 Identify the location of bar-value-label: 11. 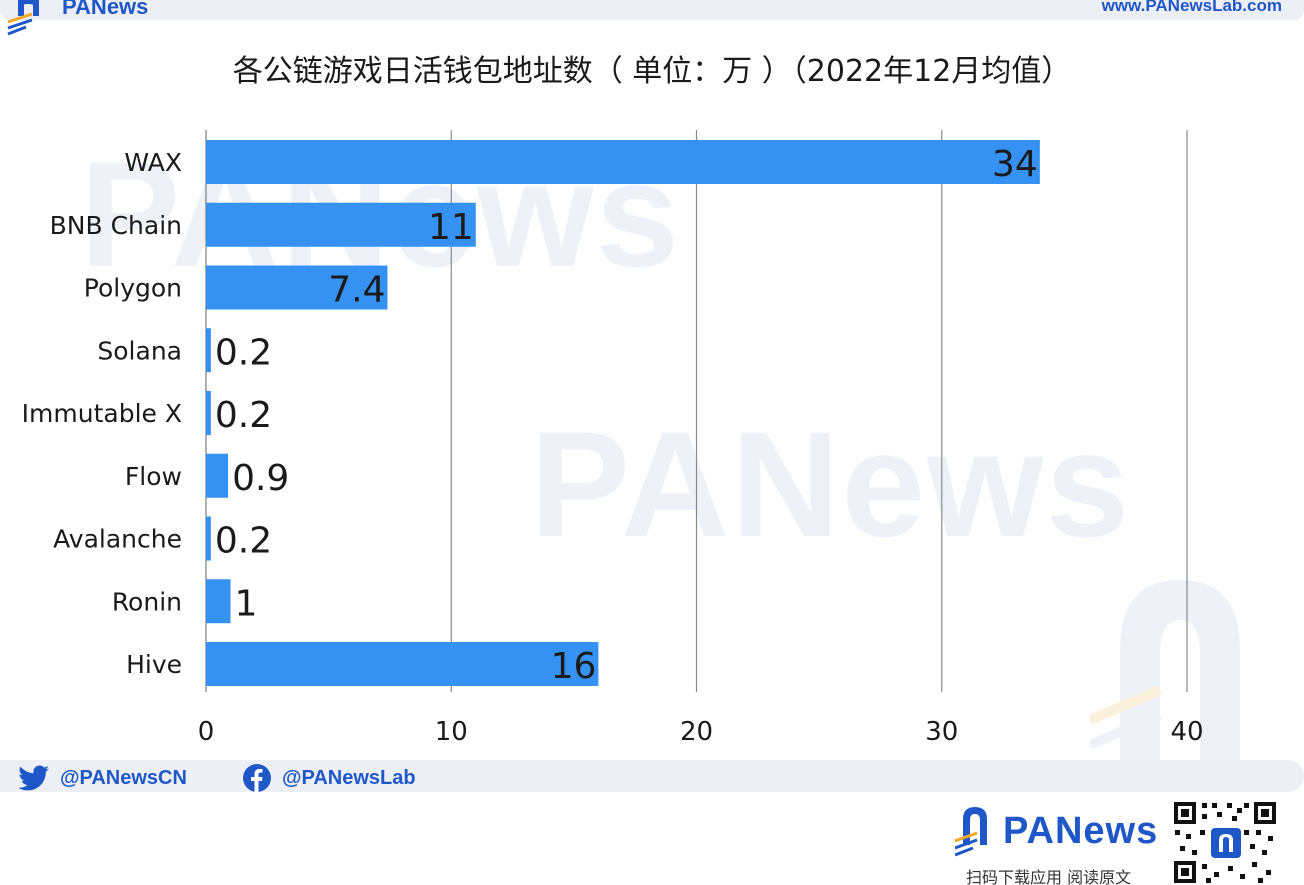
(451, 227).